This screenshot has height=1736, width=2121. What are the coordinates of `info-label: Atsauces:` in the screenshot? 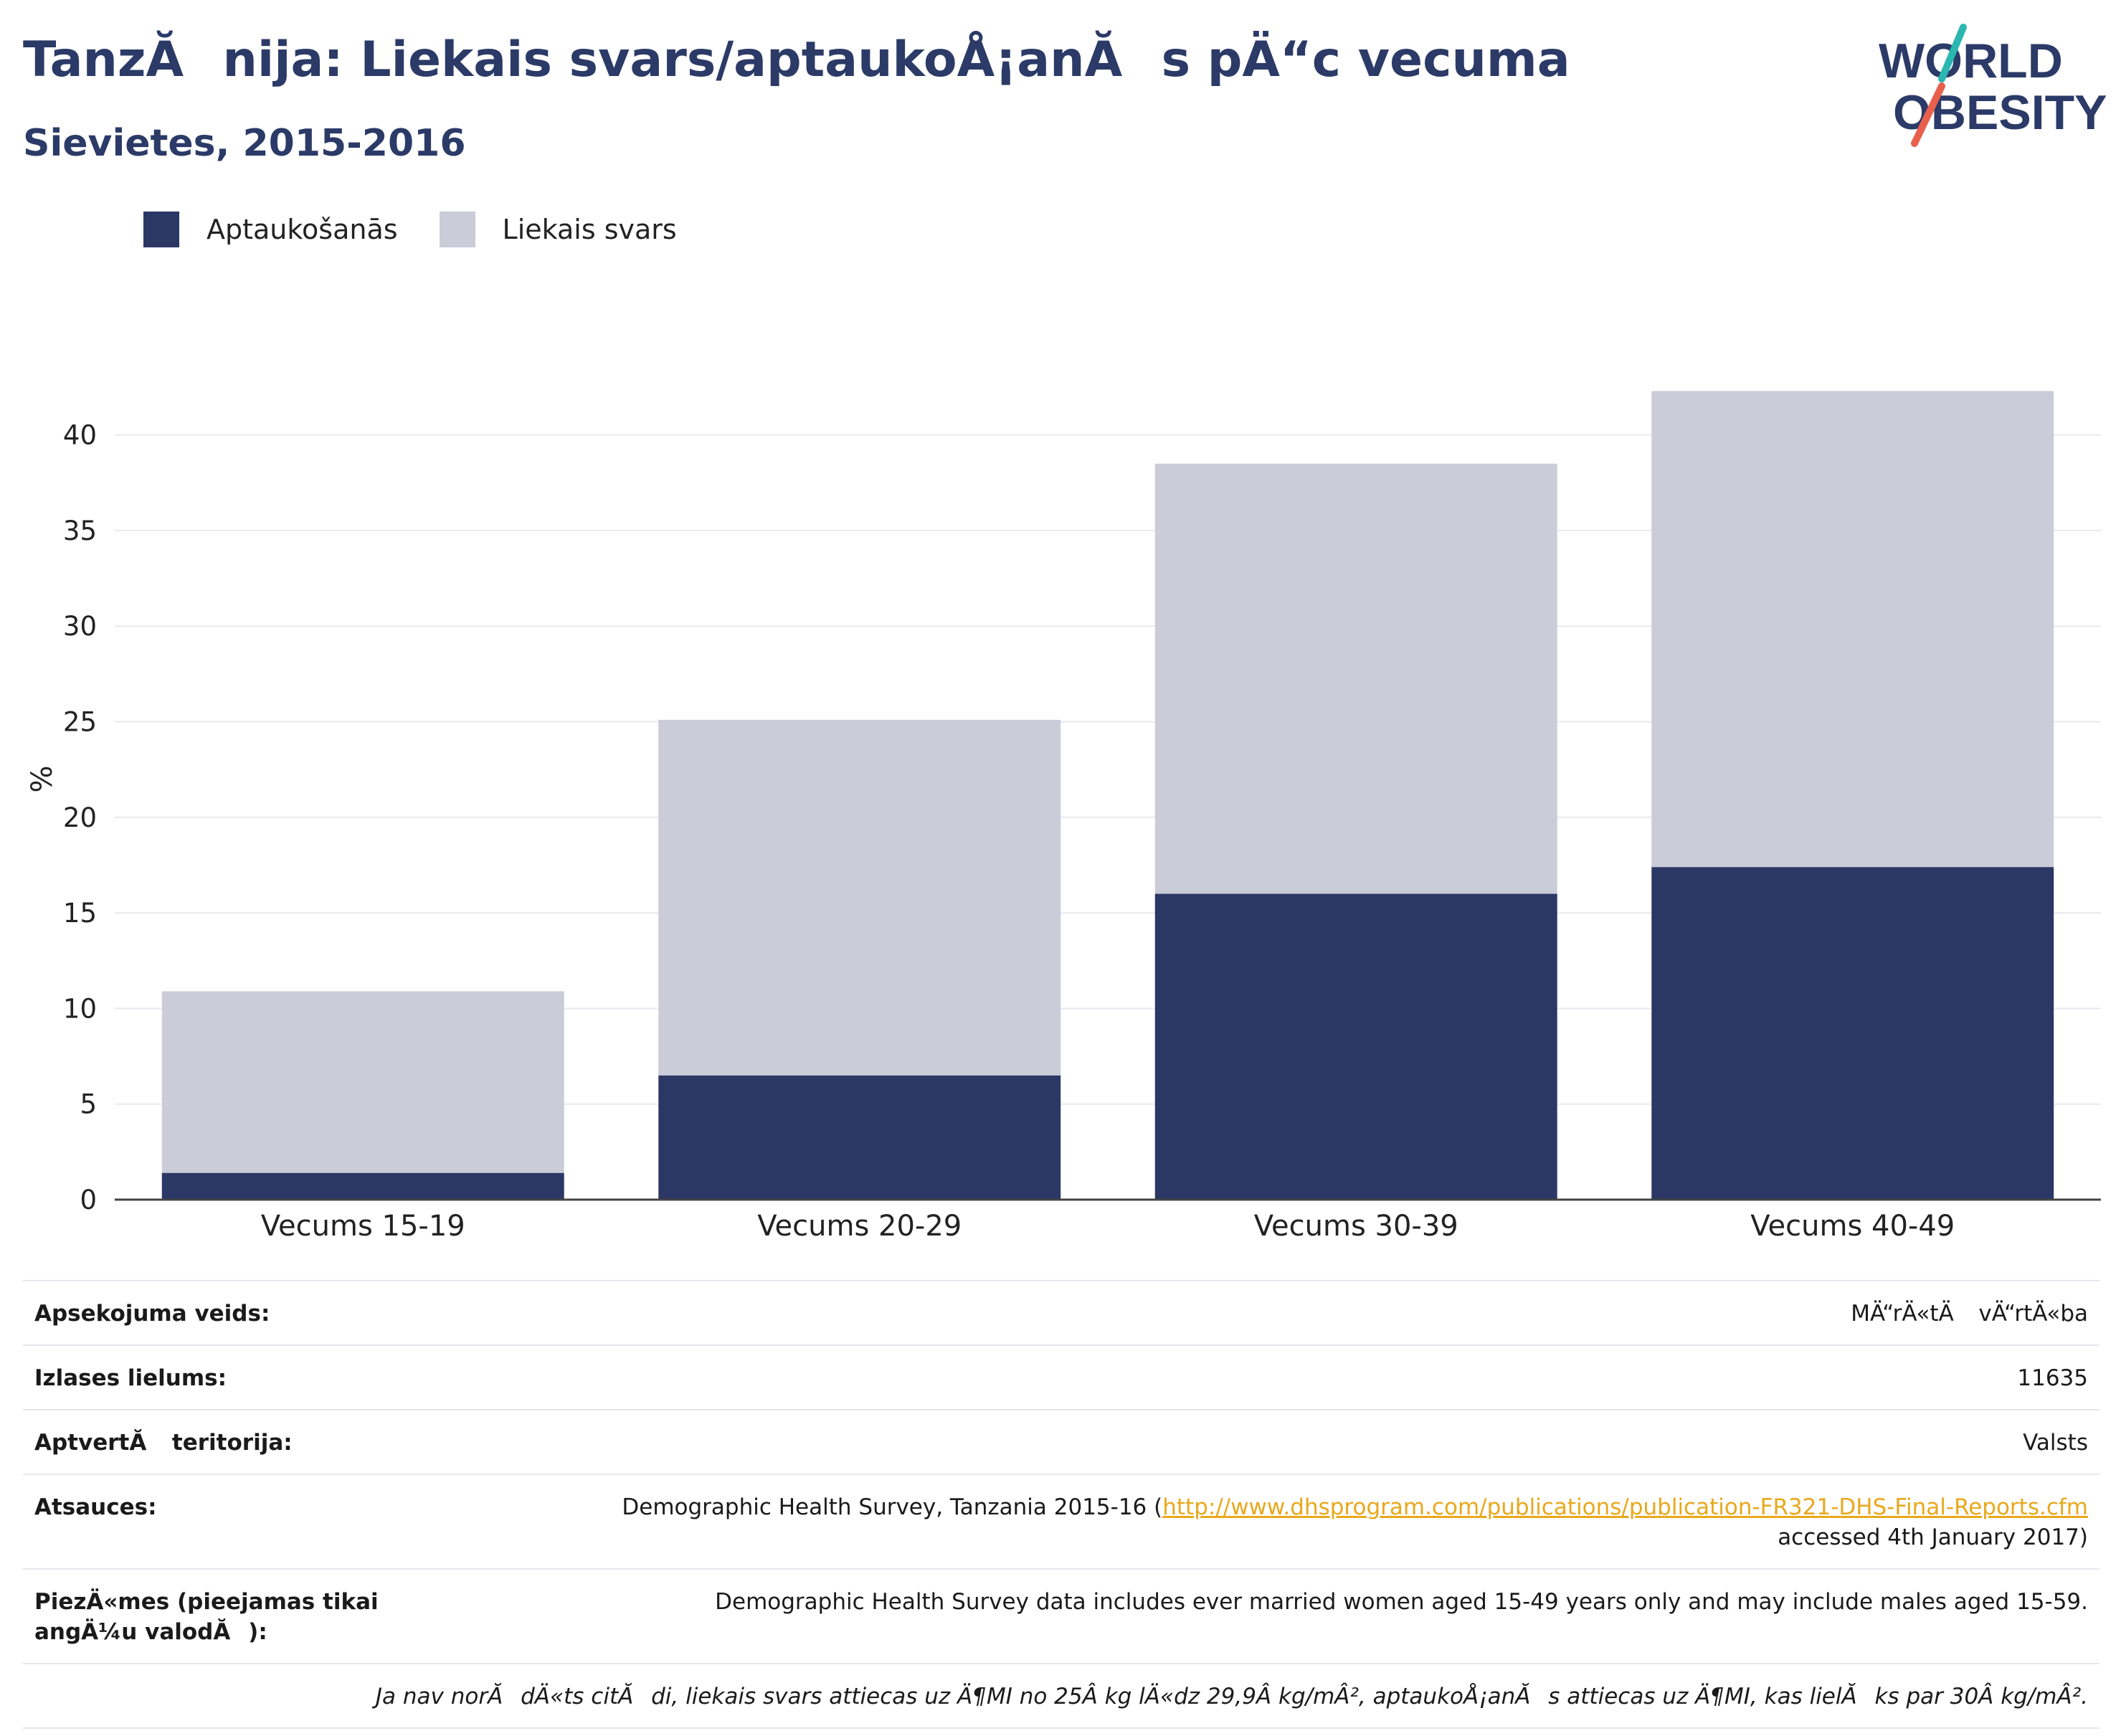 It's located at (95, 1507).